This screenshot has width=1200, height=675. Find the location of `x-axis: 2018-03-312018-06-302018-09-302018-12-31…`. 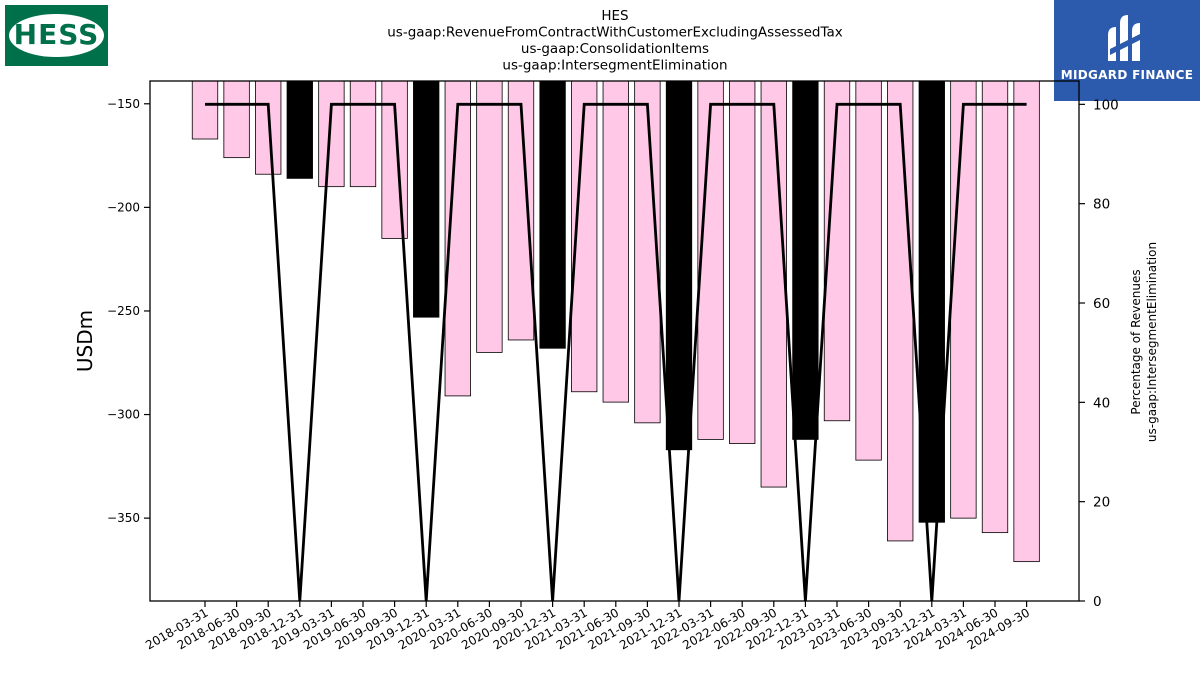

x-axis: 2018-03-312018-06-302018-09-302018-12-31… is located at coordinates (587, 626).